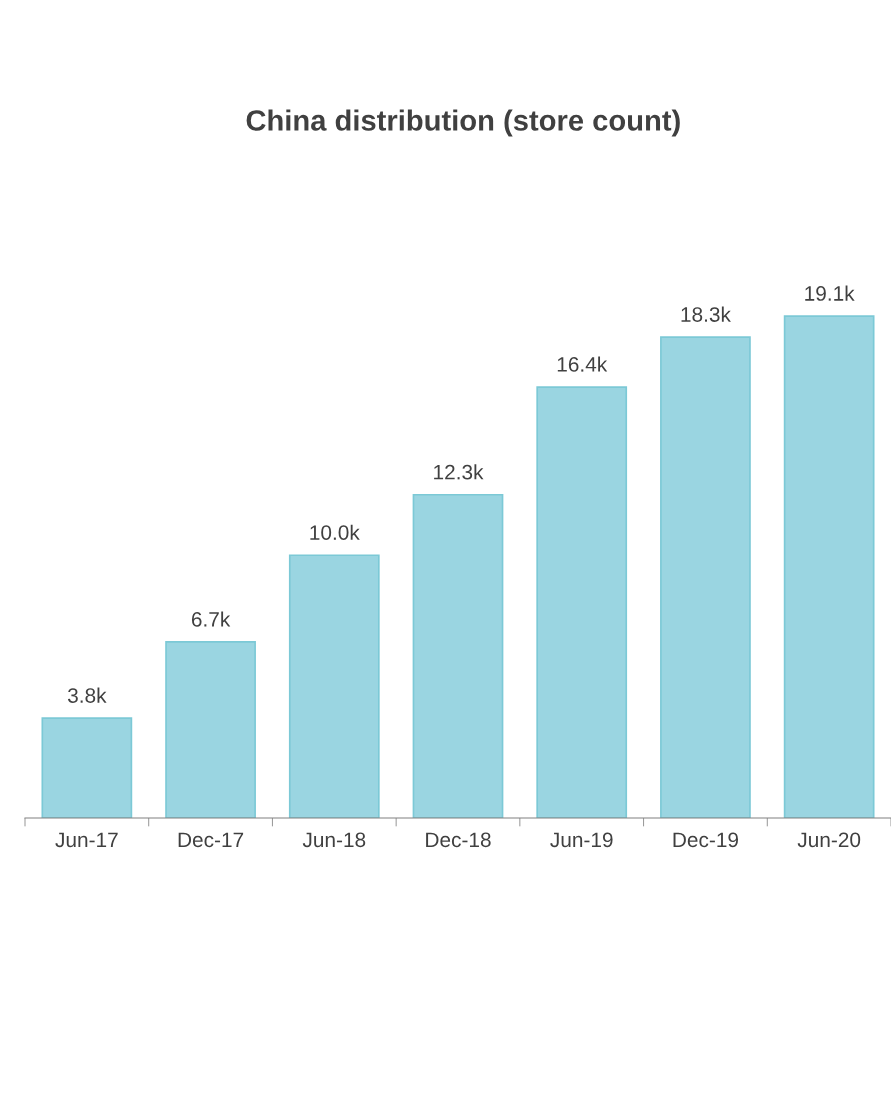  I want to click on x-tick-label: Dec-17, so click(211, 840).